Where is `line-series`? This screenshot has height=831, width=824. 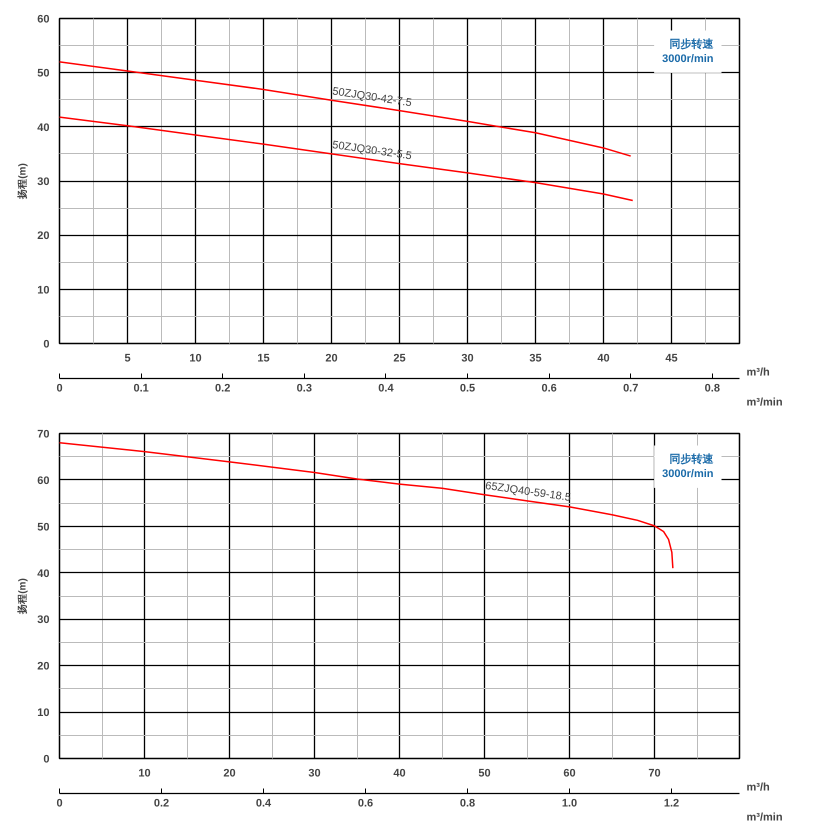
line-series is located at coordinates (347, 159).